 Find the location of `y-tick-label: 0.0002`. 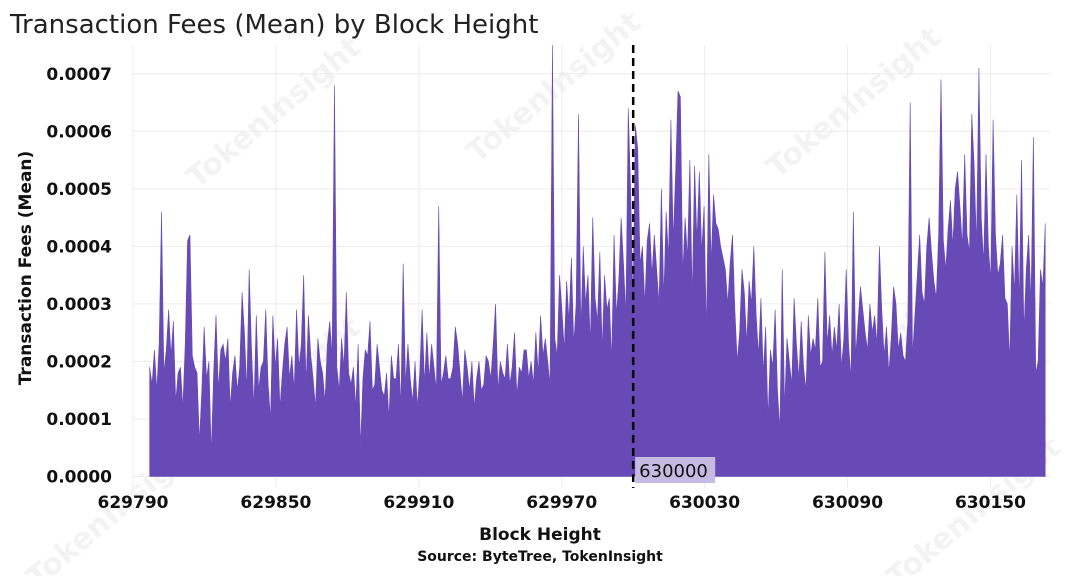

y-tick-label: 0.0002 is located at coordinates (79, 362).